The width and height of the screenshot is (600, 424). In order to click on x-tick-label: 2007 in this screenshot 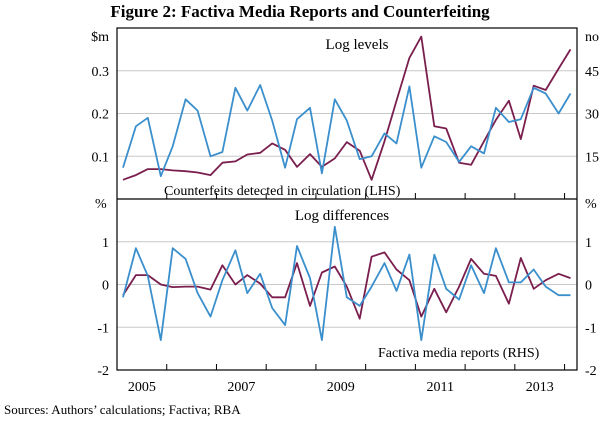, I will do `click(241, 387)`.